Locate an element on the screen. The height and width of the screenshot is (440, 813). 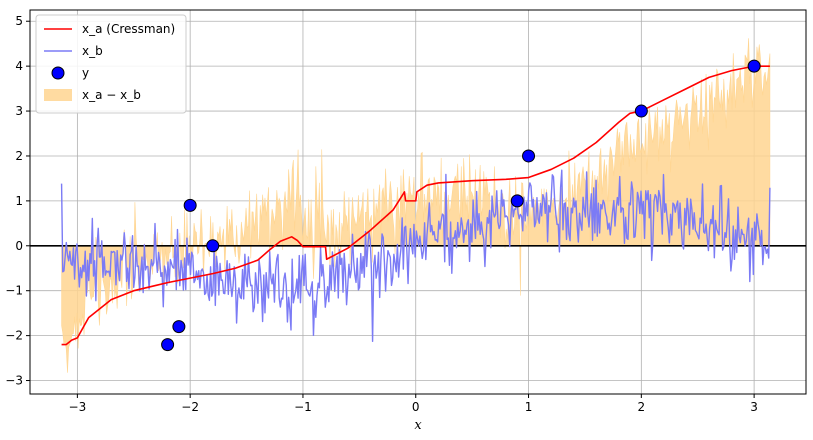
x-tick-label: 3 is located at coordinates (754, 407).